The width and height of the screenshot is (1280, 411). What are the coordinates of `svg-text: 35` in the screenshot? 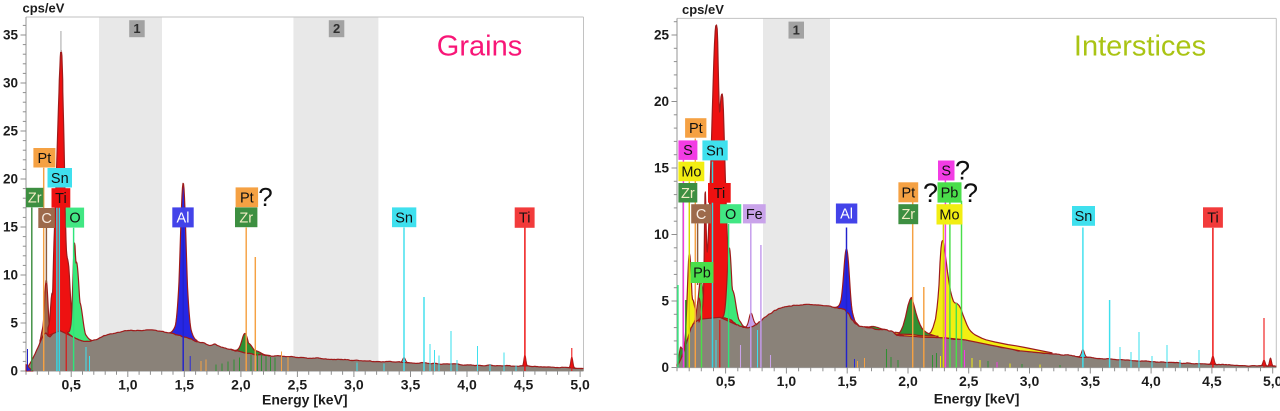 It's located at (11, 35).